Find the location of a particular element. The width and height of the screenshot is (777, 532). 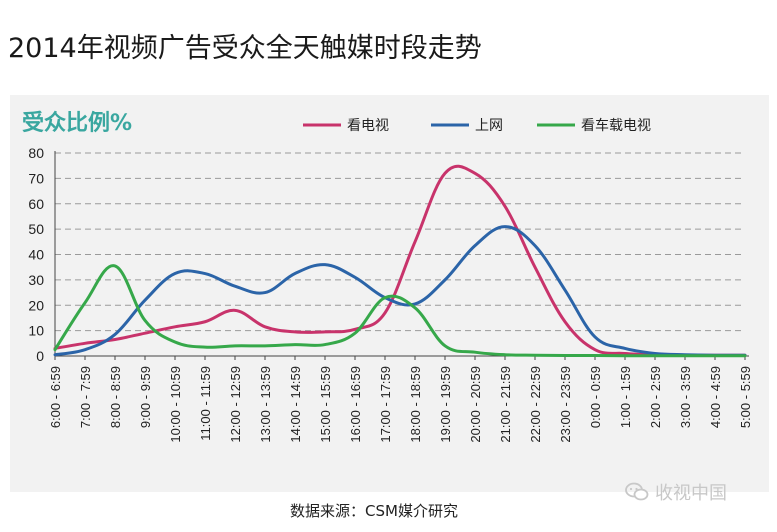

x-tick-label: 18:00 - 18:59 is located at coordinates (415, 404).